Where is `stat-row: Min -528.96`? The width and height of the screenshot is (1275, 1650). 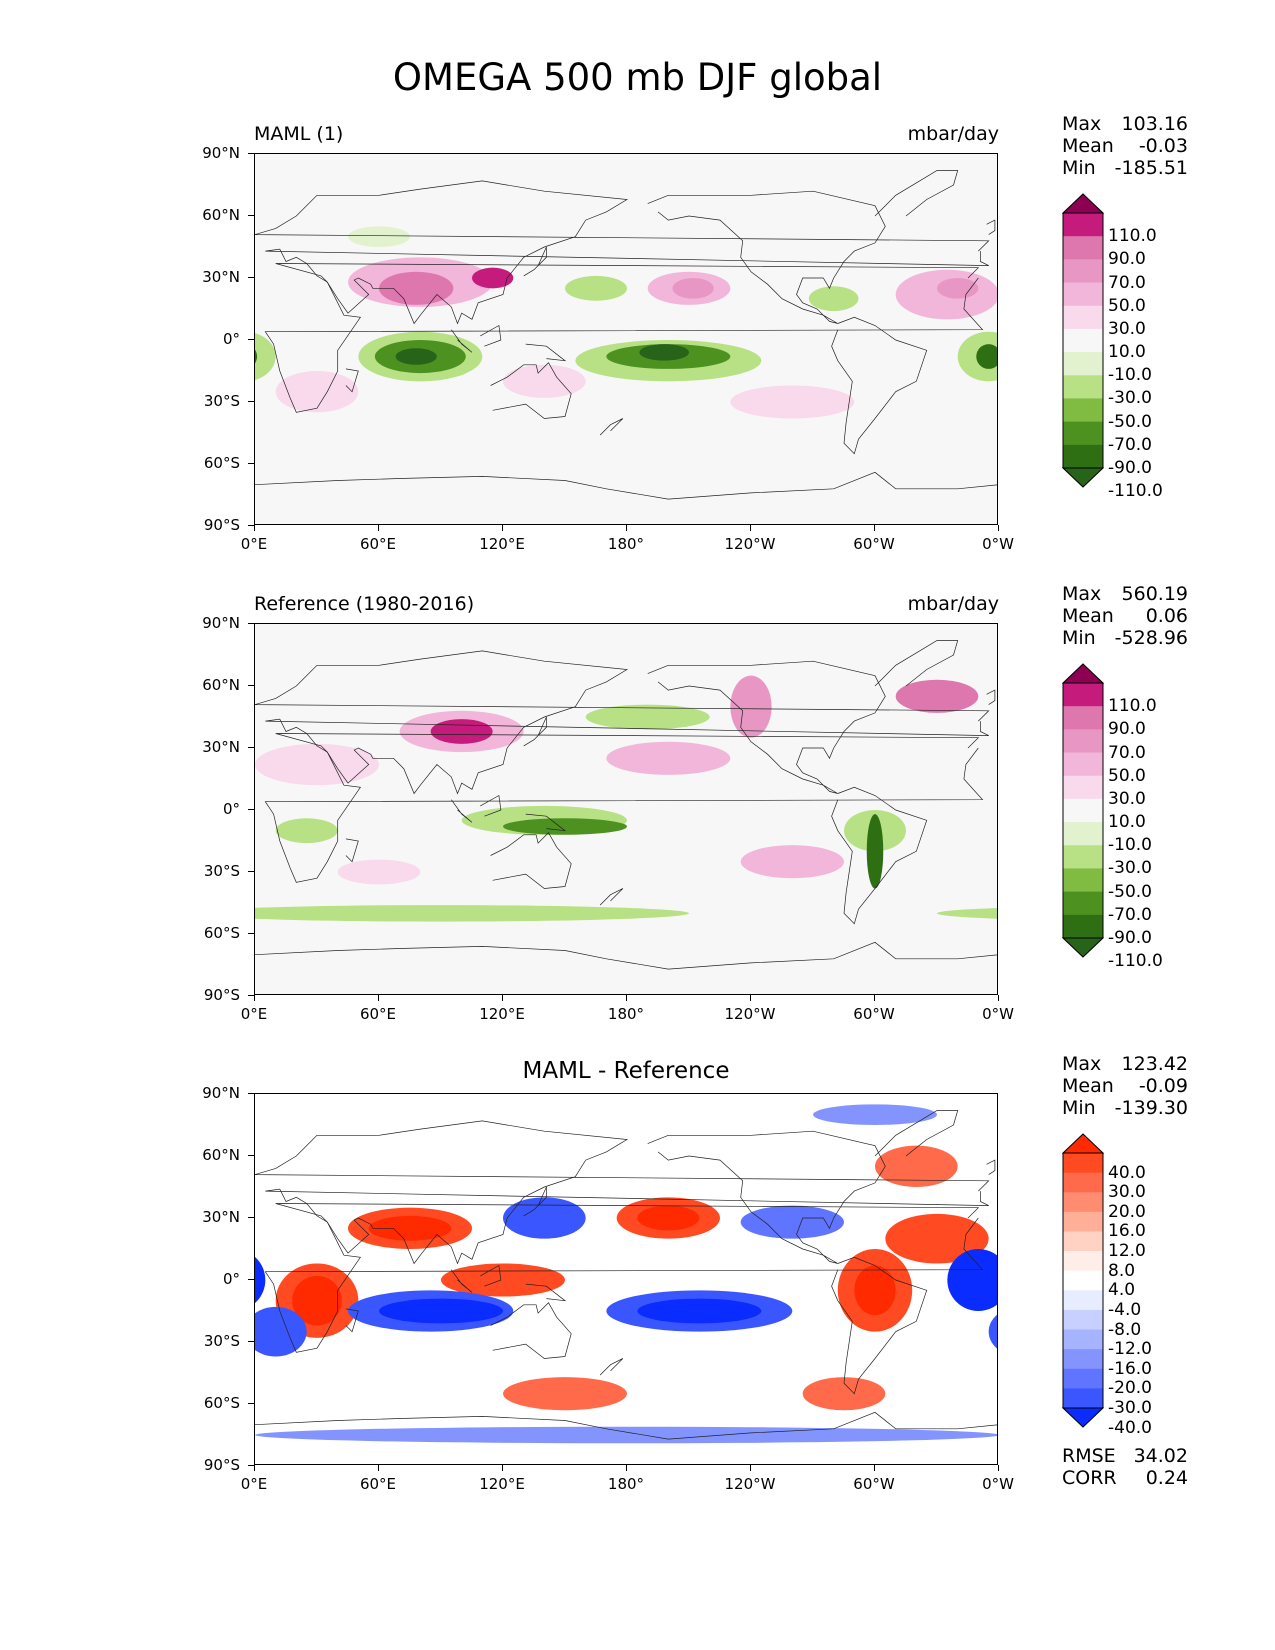
stat-row: Min -528.96 is located at coordinates (1125, 638).